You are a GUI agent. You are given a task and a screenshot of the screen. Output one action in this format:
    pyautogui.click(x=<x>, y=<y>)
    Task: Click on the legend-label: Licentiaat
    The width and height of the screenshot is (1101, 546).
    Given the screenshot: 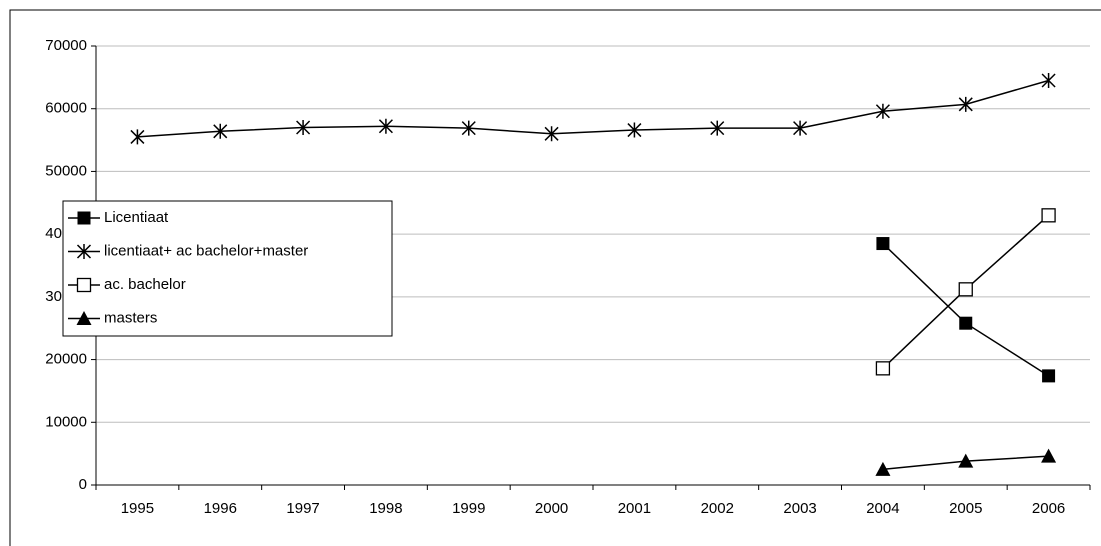 What is the action you would take?
    pyautogui.click(x=136, y=217)
    